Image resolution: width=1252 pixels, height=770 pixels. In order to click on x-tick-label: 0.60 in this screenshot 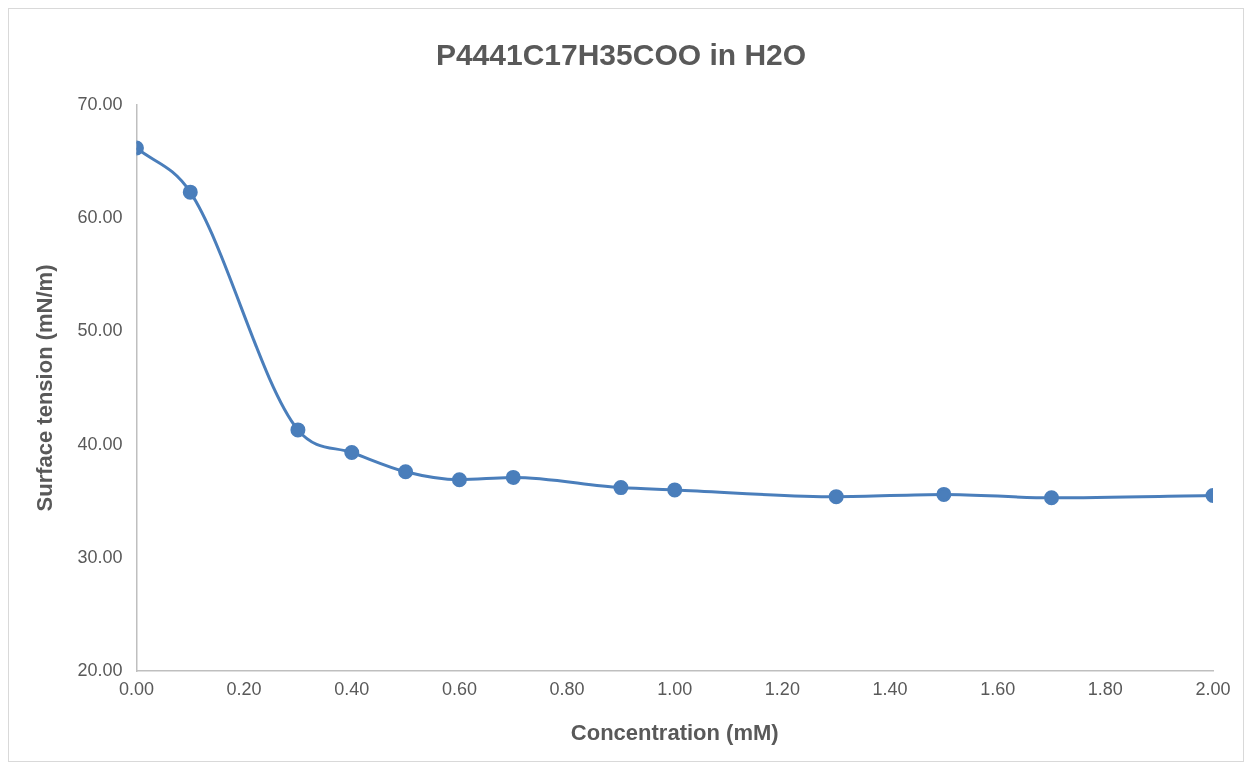, I will do `click(459, 688)`.